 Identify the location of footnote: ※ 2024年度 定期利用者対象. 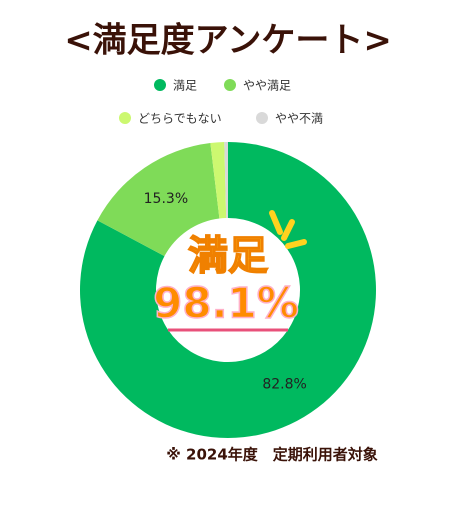
(272, 455).